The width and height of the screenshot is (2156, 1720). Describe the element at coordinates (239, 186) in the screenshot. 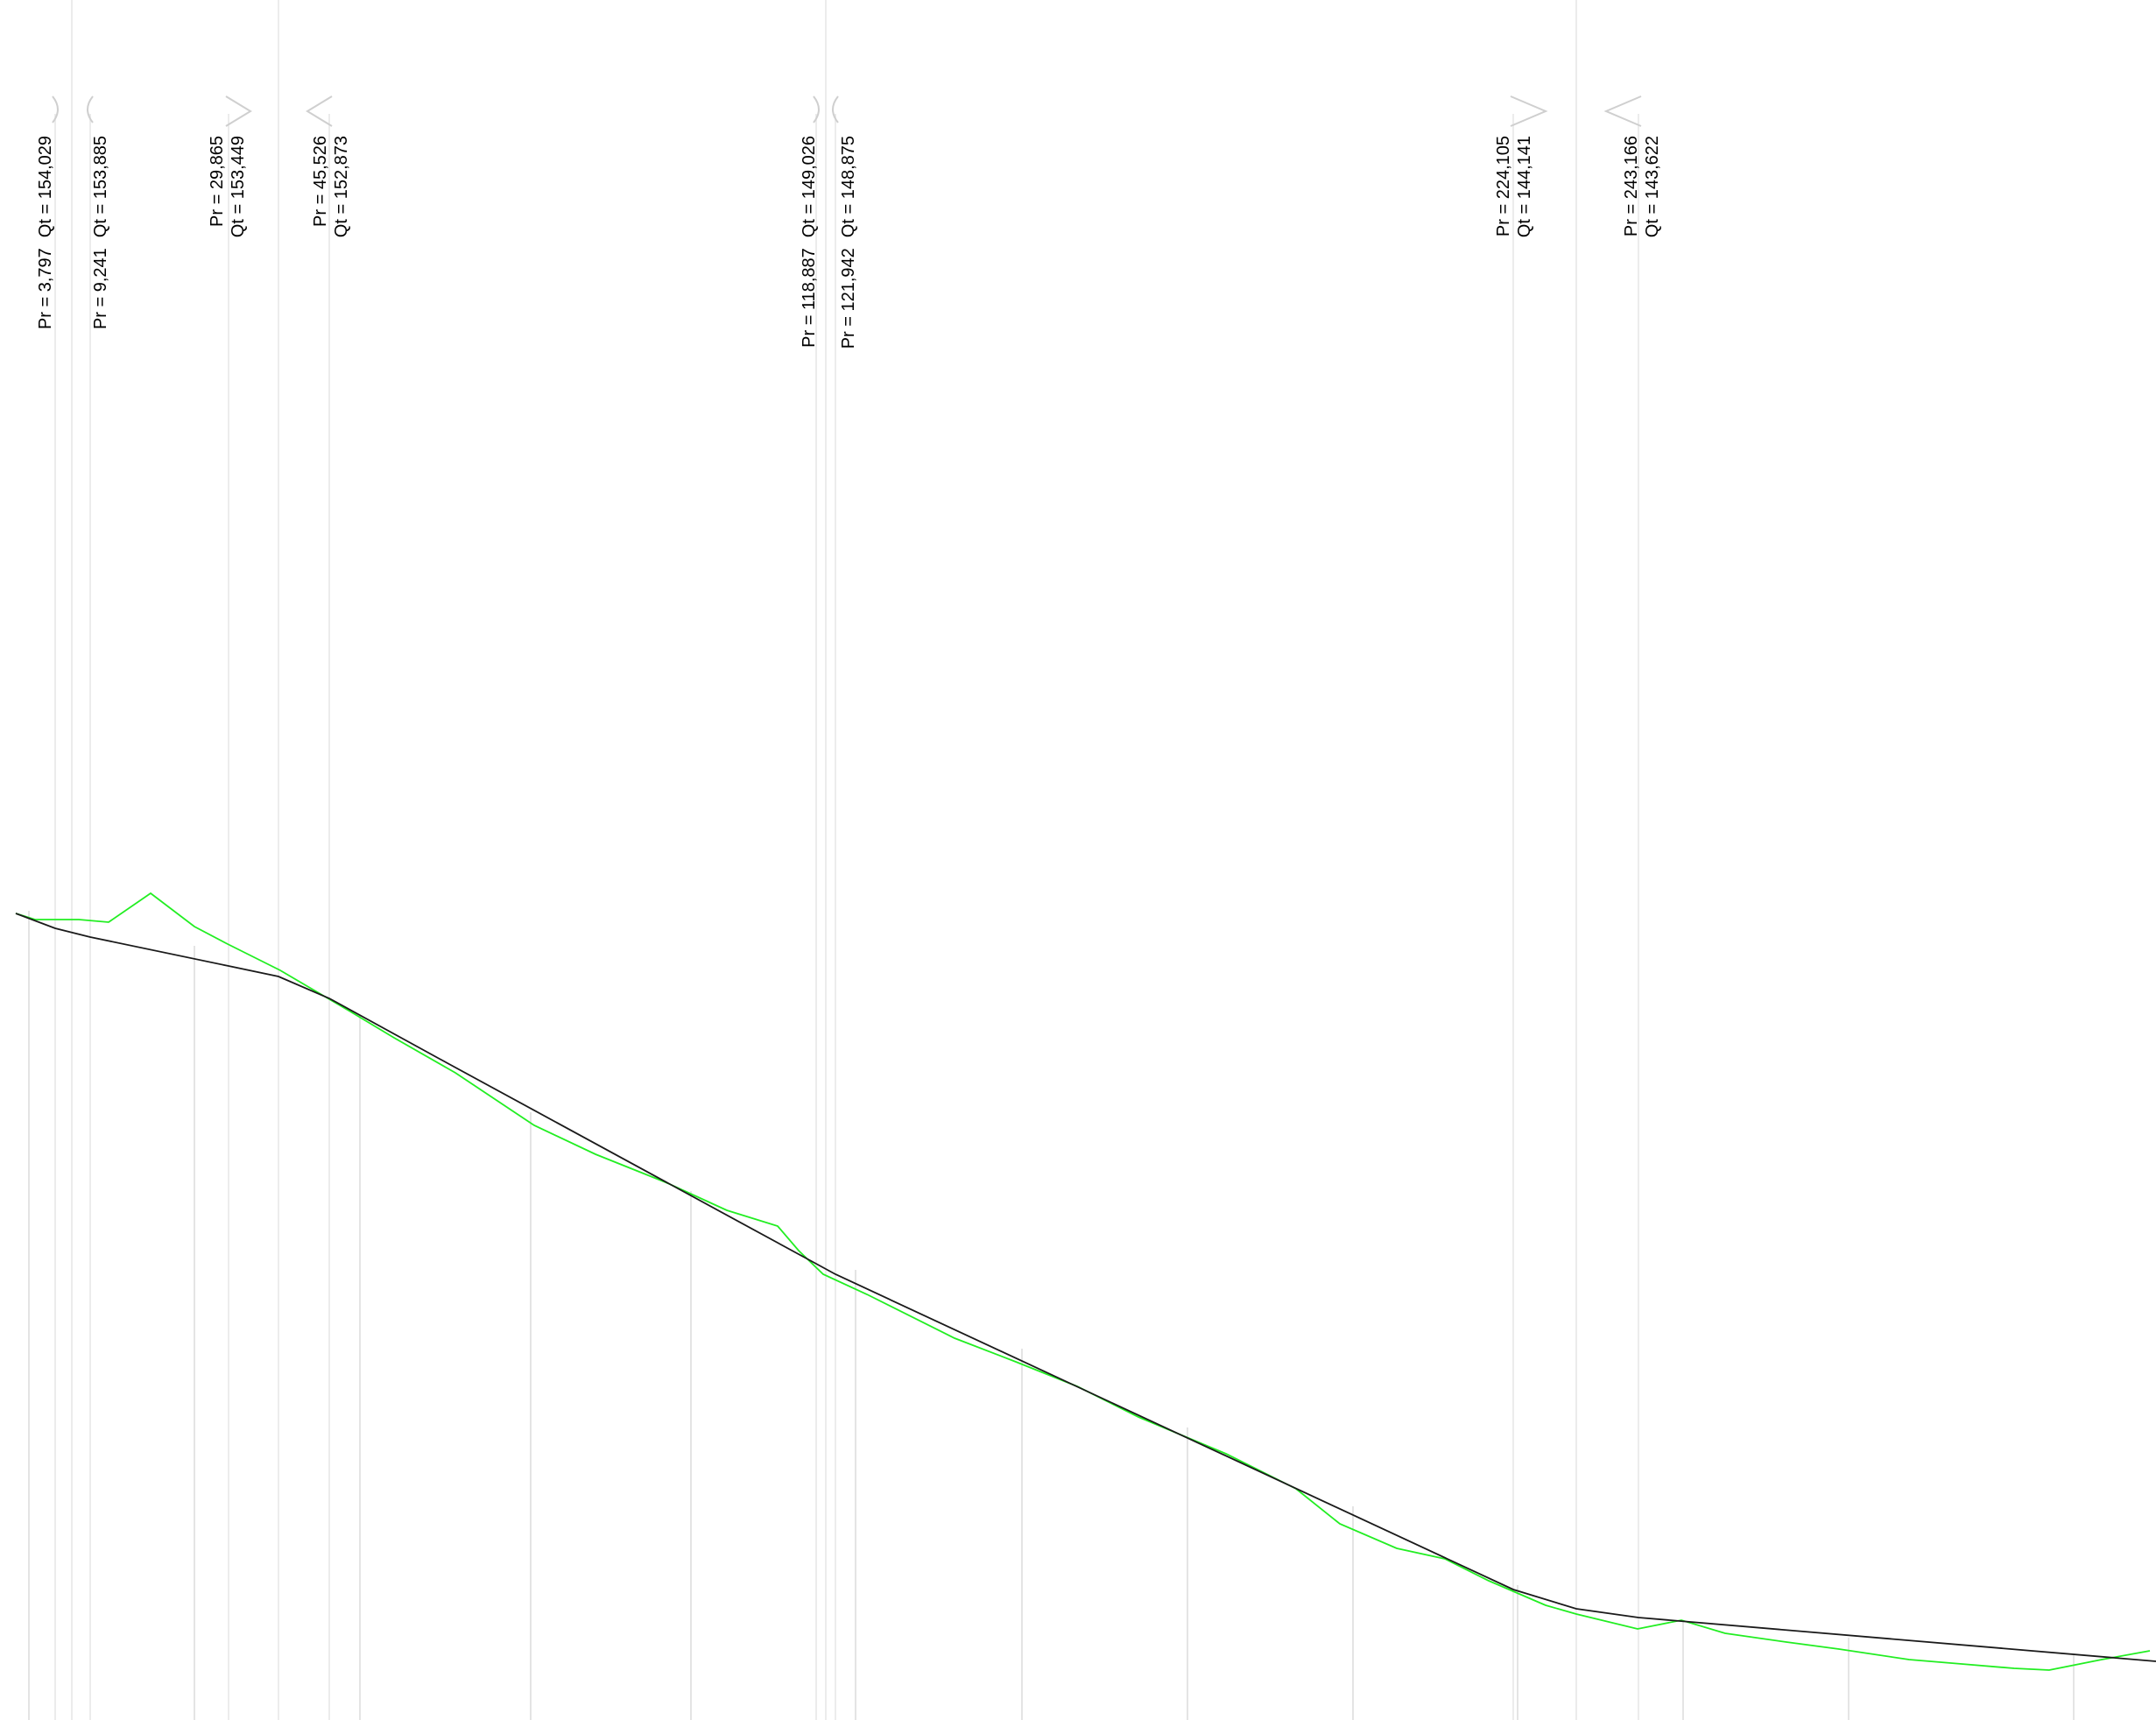

I see `station-label-s3-qt: Qt = 153,449` at that location.